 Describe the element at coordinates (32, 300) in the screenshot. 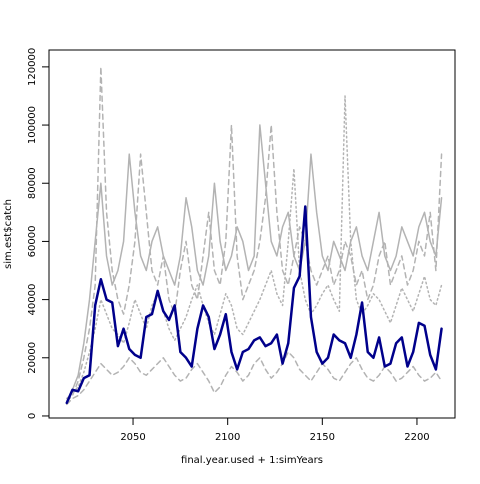

I see `y-tick-label: 40000` at that location.